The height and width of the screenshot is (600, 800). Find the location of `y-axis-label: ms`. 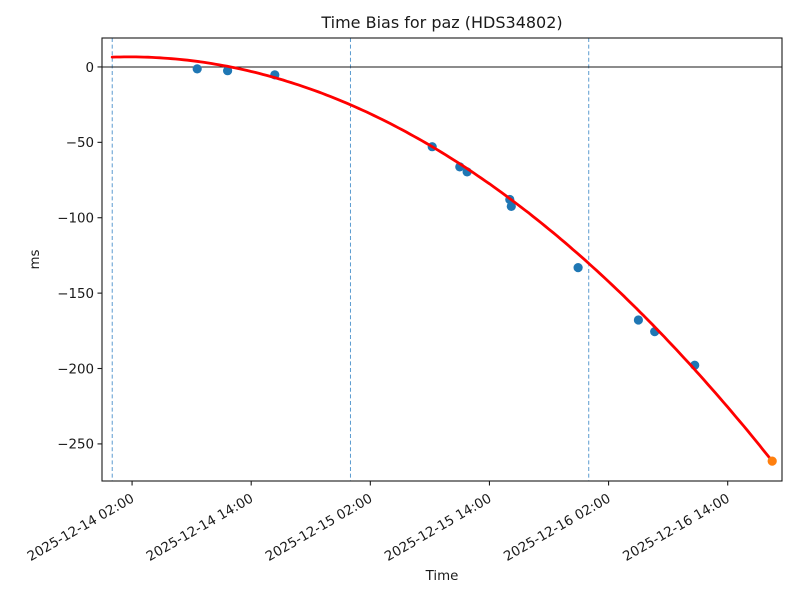

y-axis-label: ms is located at coordinates (35, 259).